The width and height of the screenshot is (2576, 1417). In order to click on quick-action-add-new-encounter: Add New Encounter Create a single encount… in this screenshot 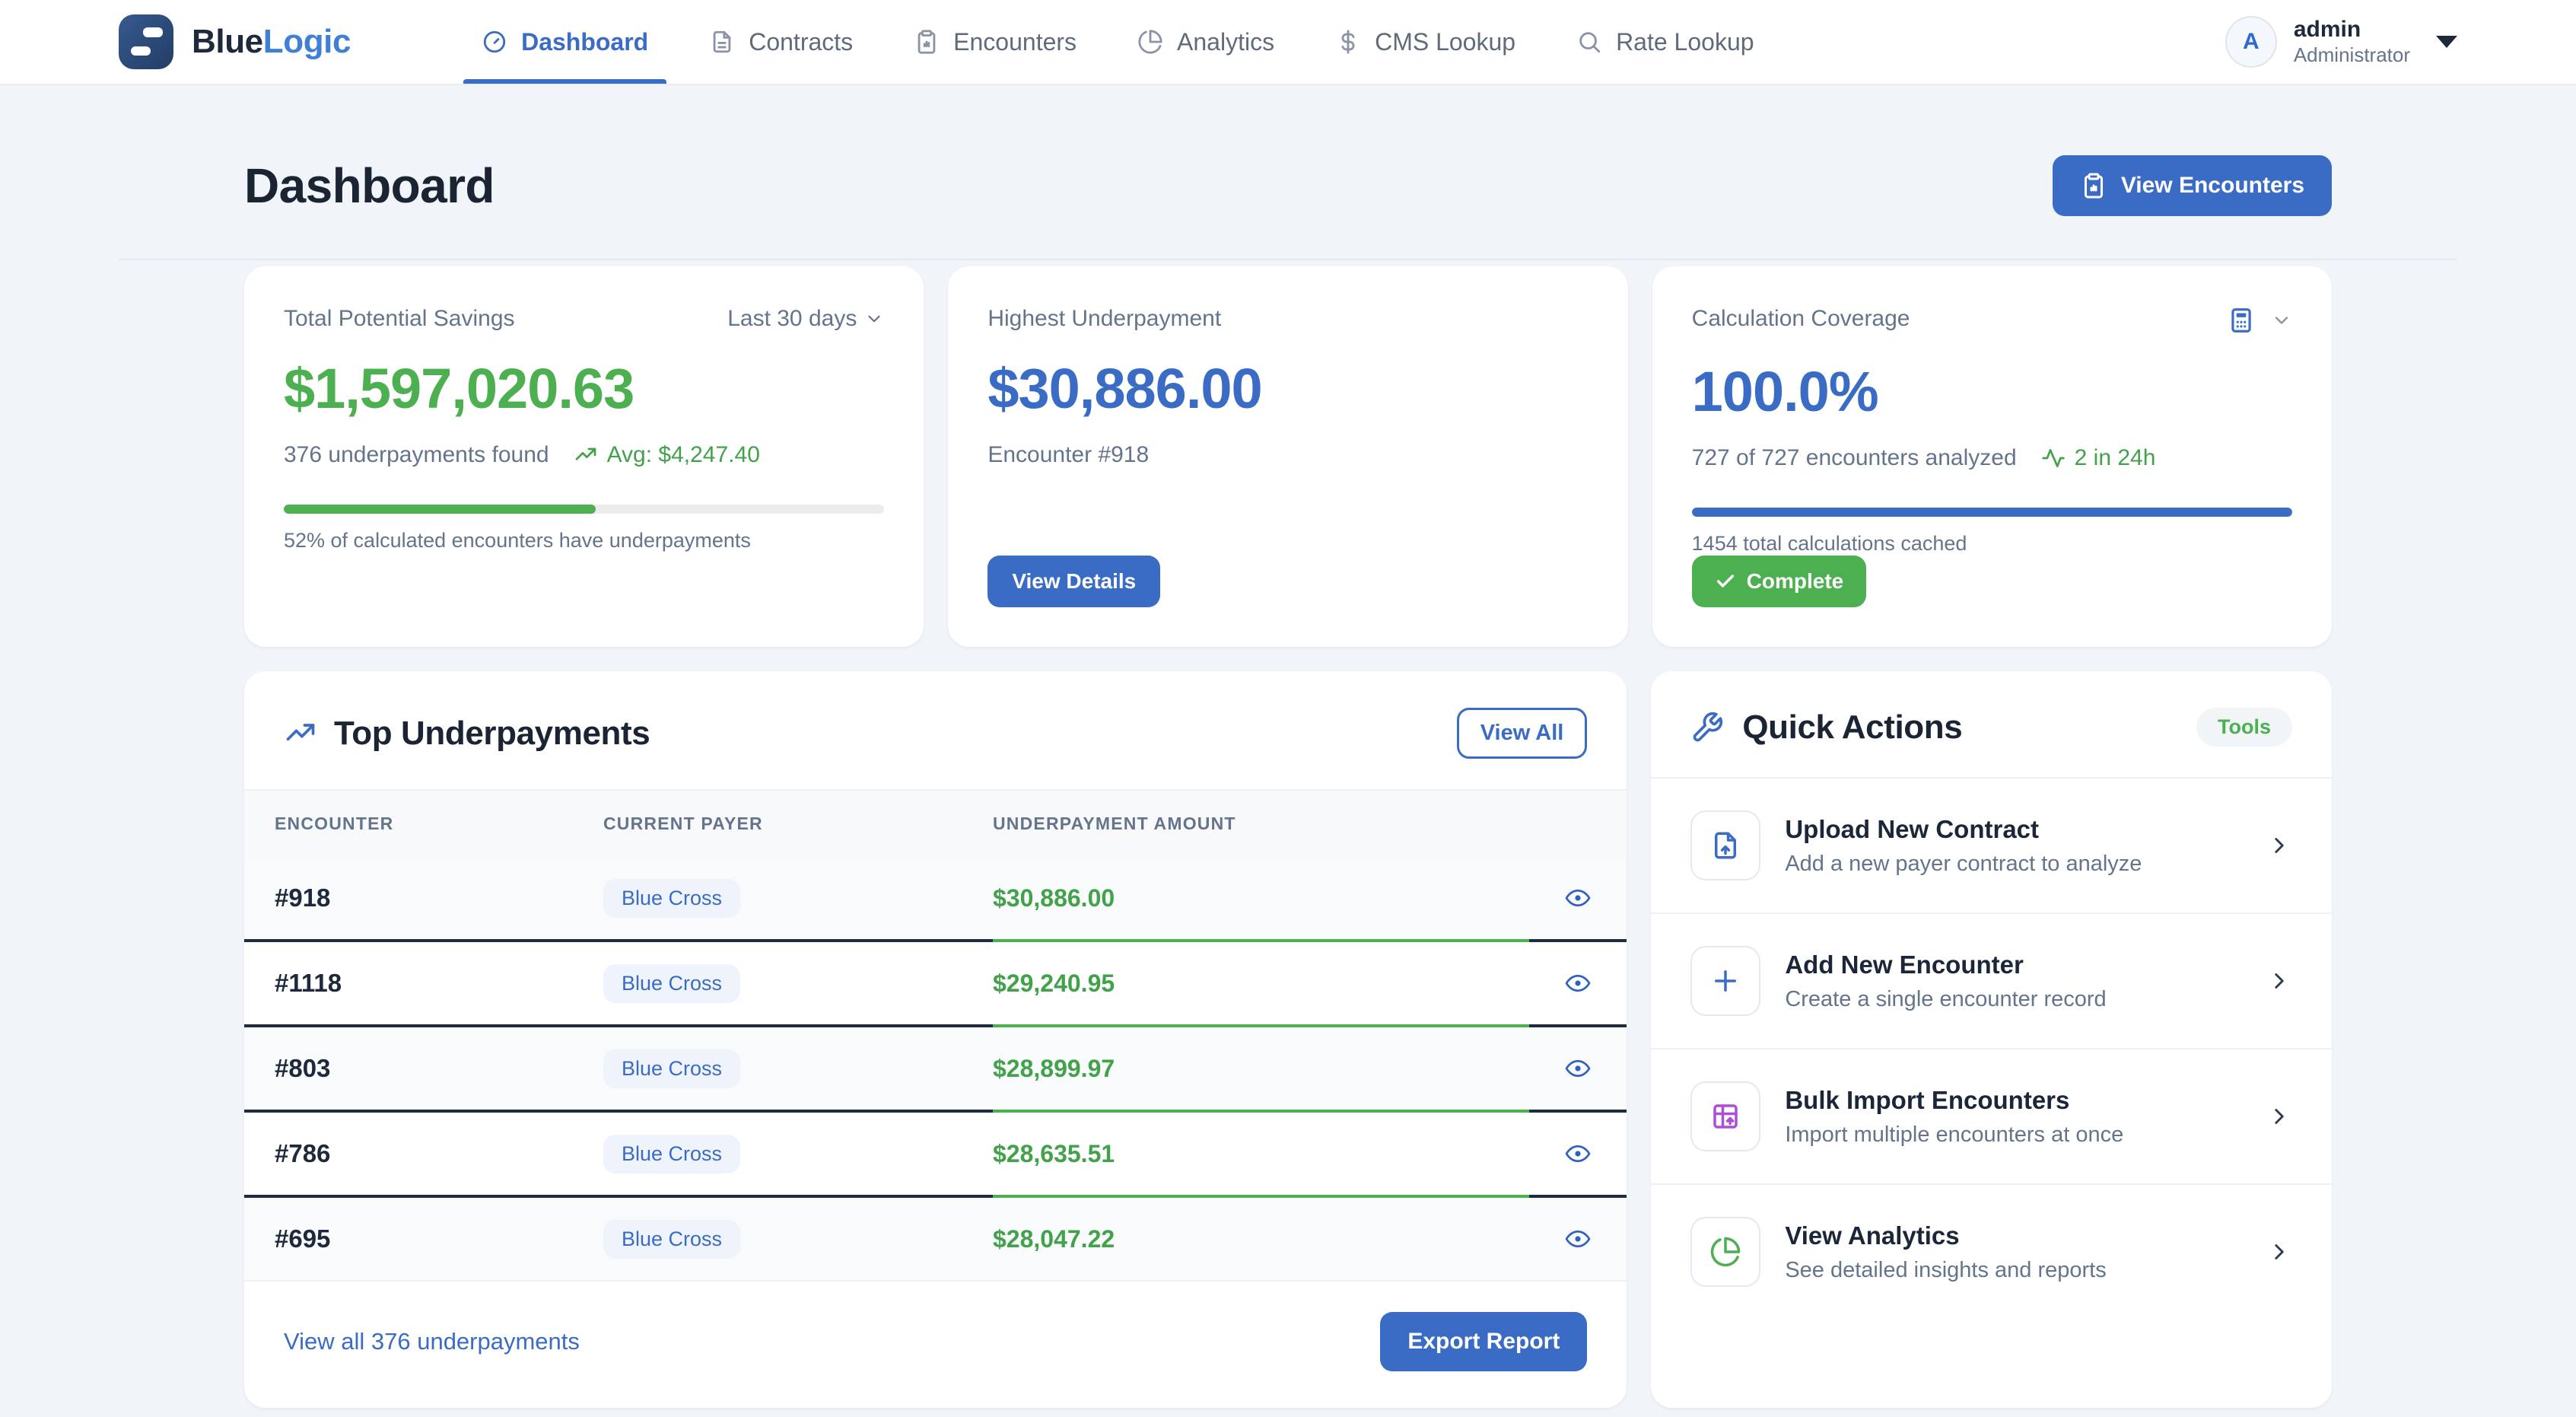, I will do `click(1992, 981)`.